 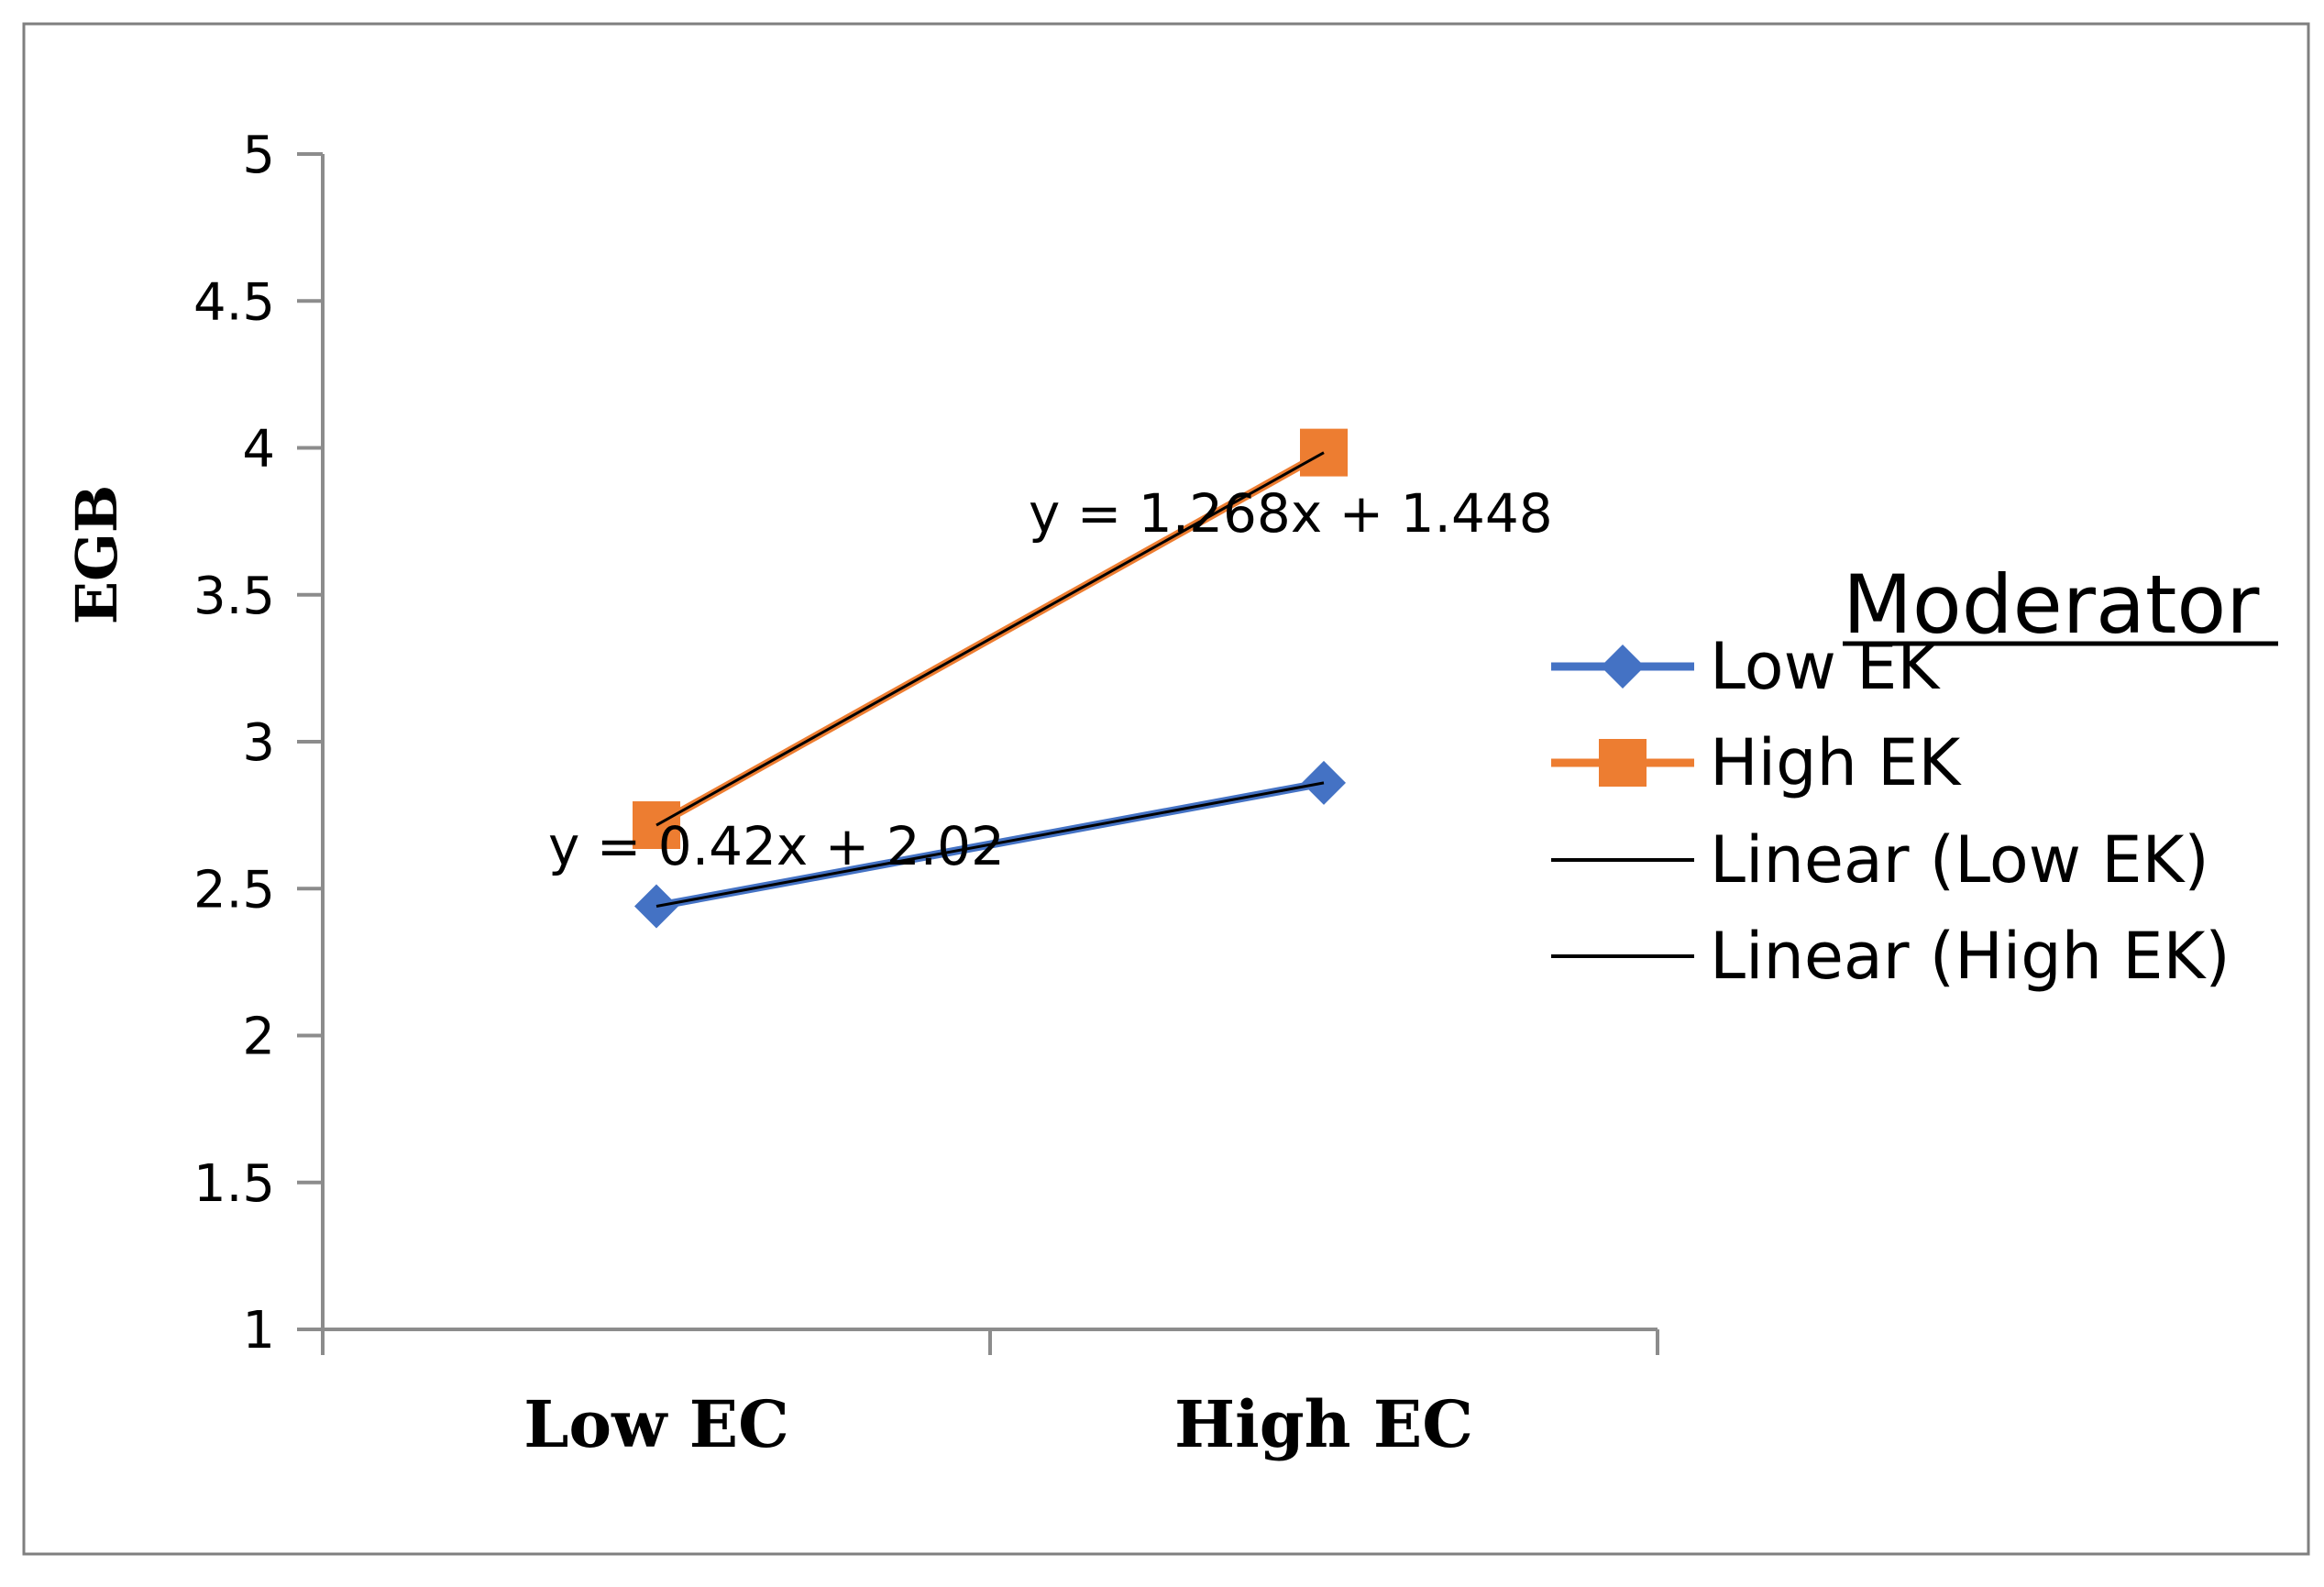 What do you see at coordinates (258, 1331) in the screenshot?
I see `y-tick-label: 1` at bounding box center [258, 1331].